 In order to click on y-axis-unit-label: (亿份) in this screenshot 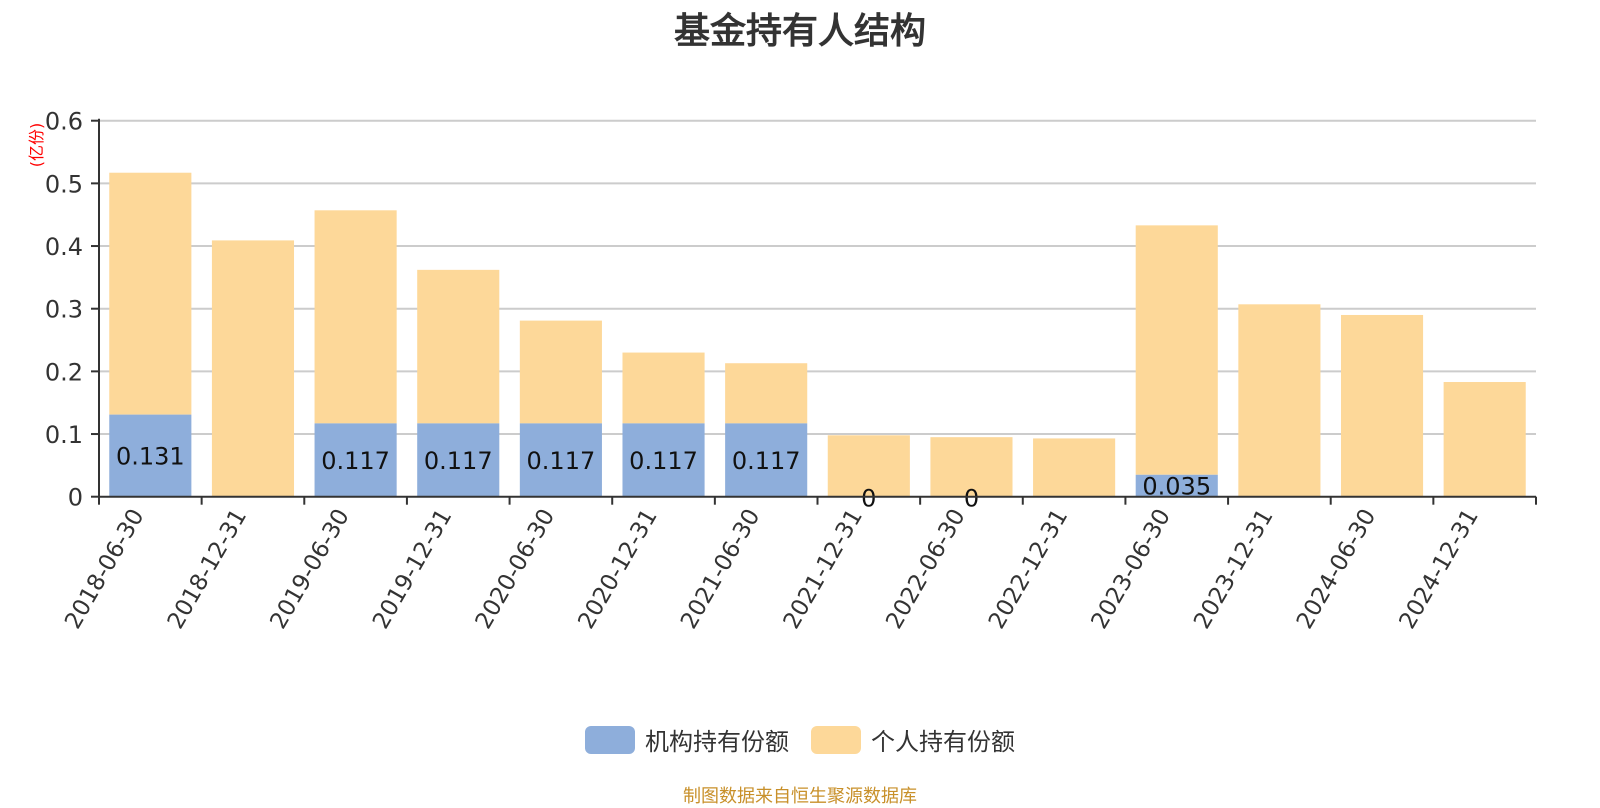, I will do `click(36, 145)`.